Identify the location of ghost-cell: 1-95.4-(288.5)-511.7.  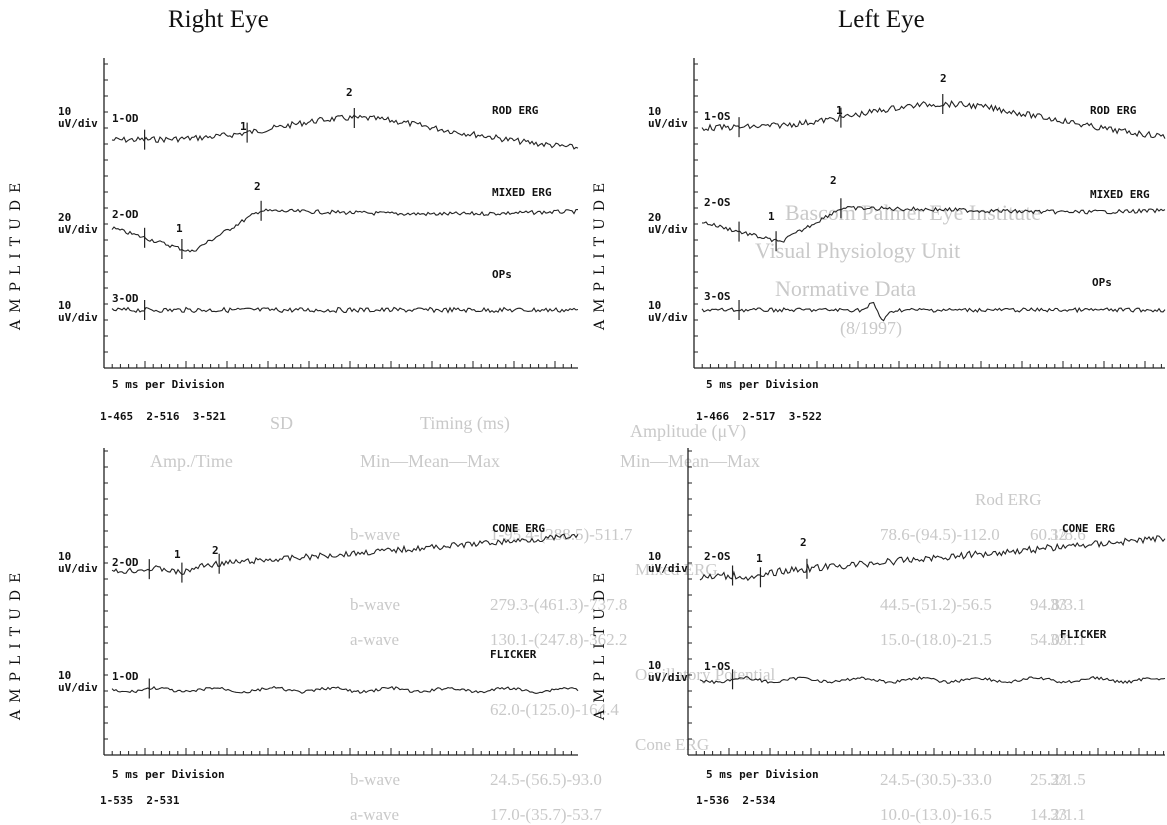
(561, 534).